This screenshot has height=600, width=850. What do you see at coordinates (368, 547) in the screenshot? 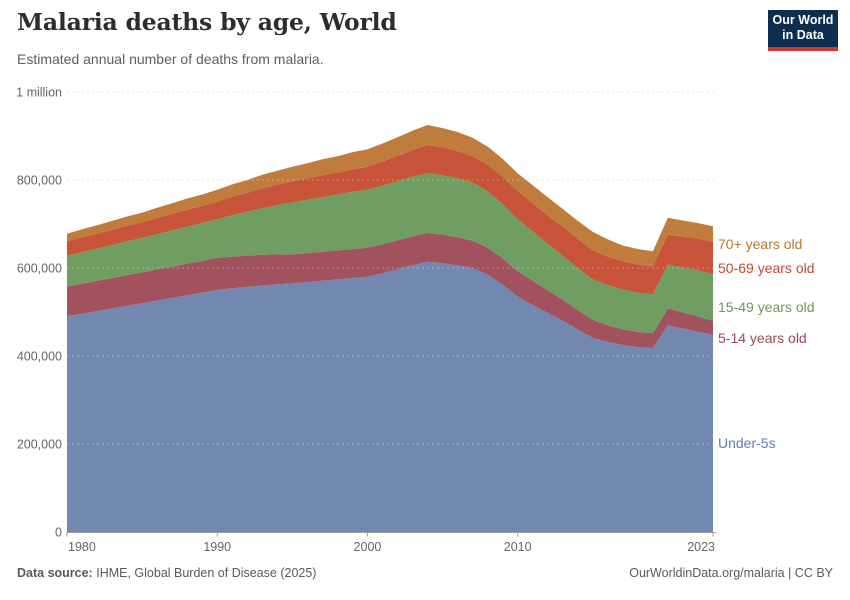
I see `x-axis-tick-label-2000: 2000` at bounding box center [368, 547].